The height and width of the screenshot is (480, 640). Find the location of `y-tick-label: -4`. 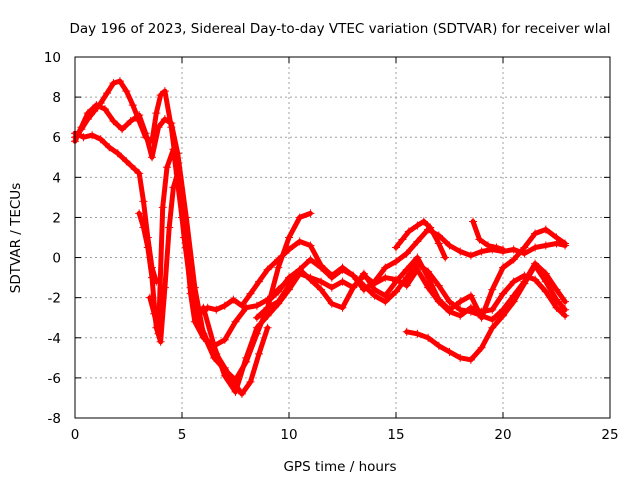

y-tick-label: -4 is located at coordinates (54, 339).